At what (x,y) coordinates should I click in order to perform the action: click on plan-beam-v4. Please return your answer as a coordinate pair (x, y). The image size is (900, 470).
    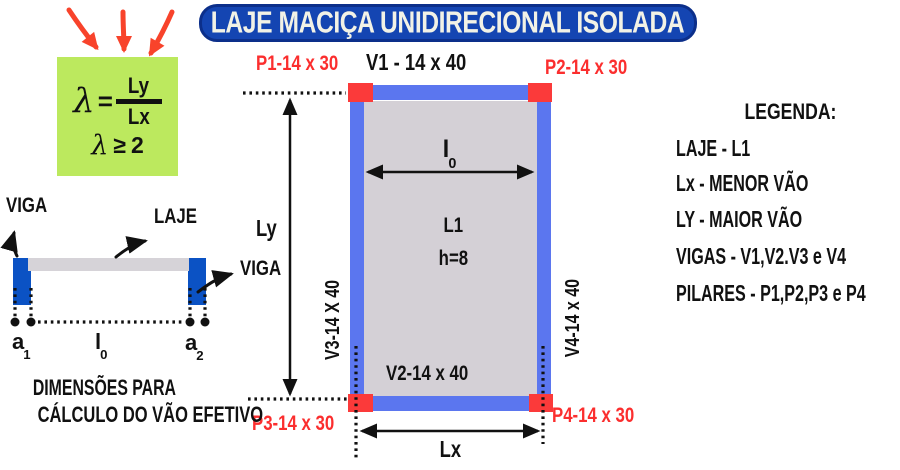
    Looking at the image, I should click on (544, 248).